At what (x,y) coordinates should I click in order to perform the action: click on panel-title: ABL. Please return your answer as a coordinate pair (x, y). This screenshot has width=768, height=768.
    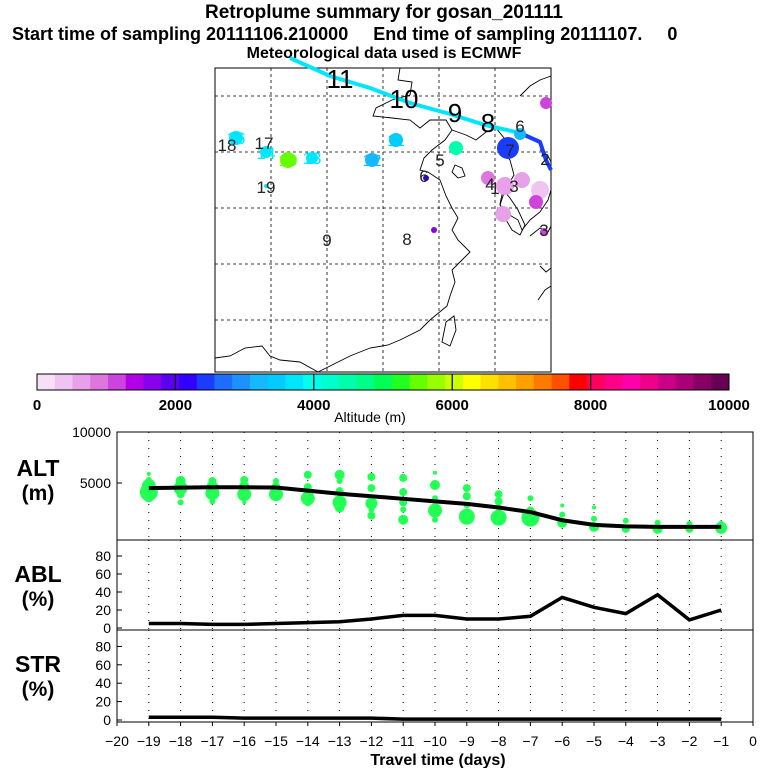
    Looking at the image, I should click on (37, 574).